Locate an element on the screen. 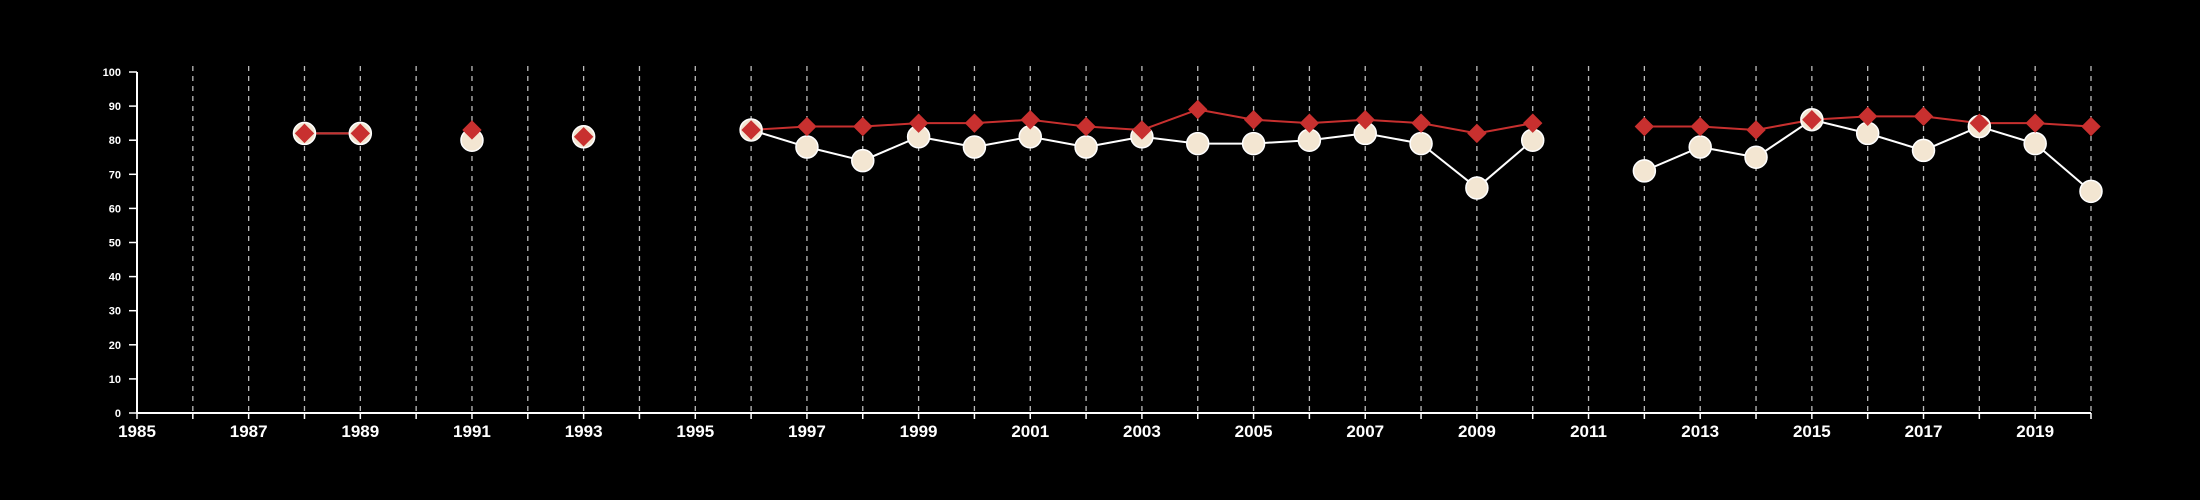 Image resolution: width=2200 pixels, height=500 pixels. x-tick-label: 1999 is located at coordinates (919, 431).